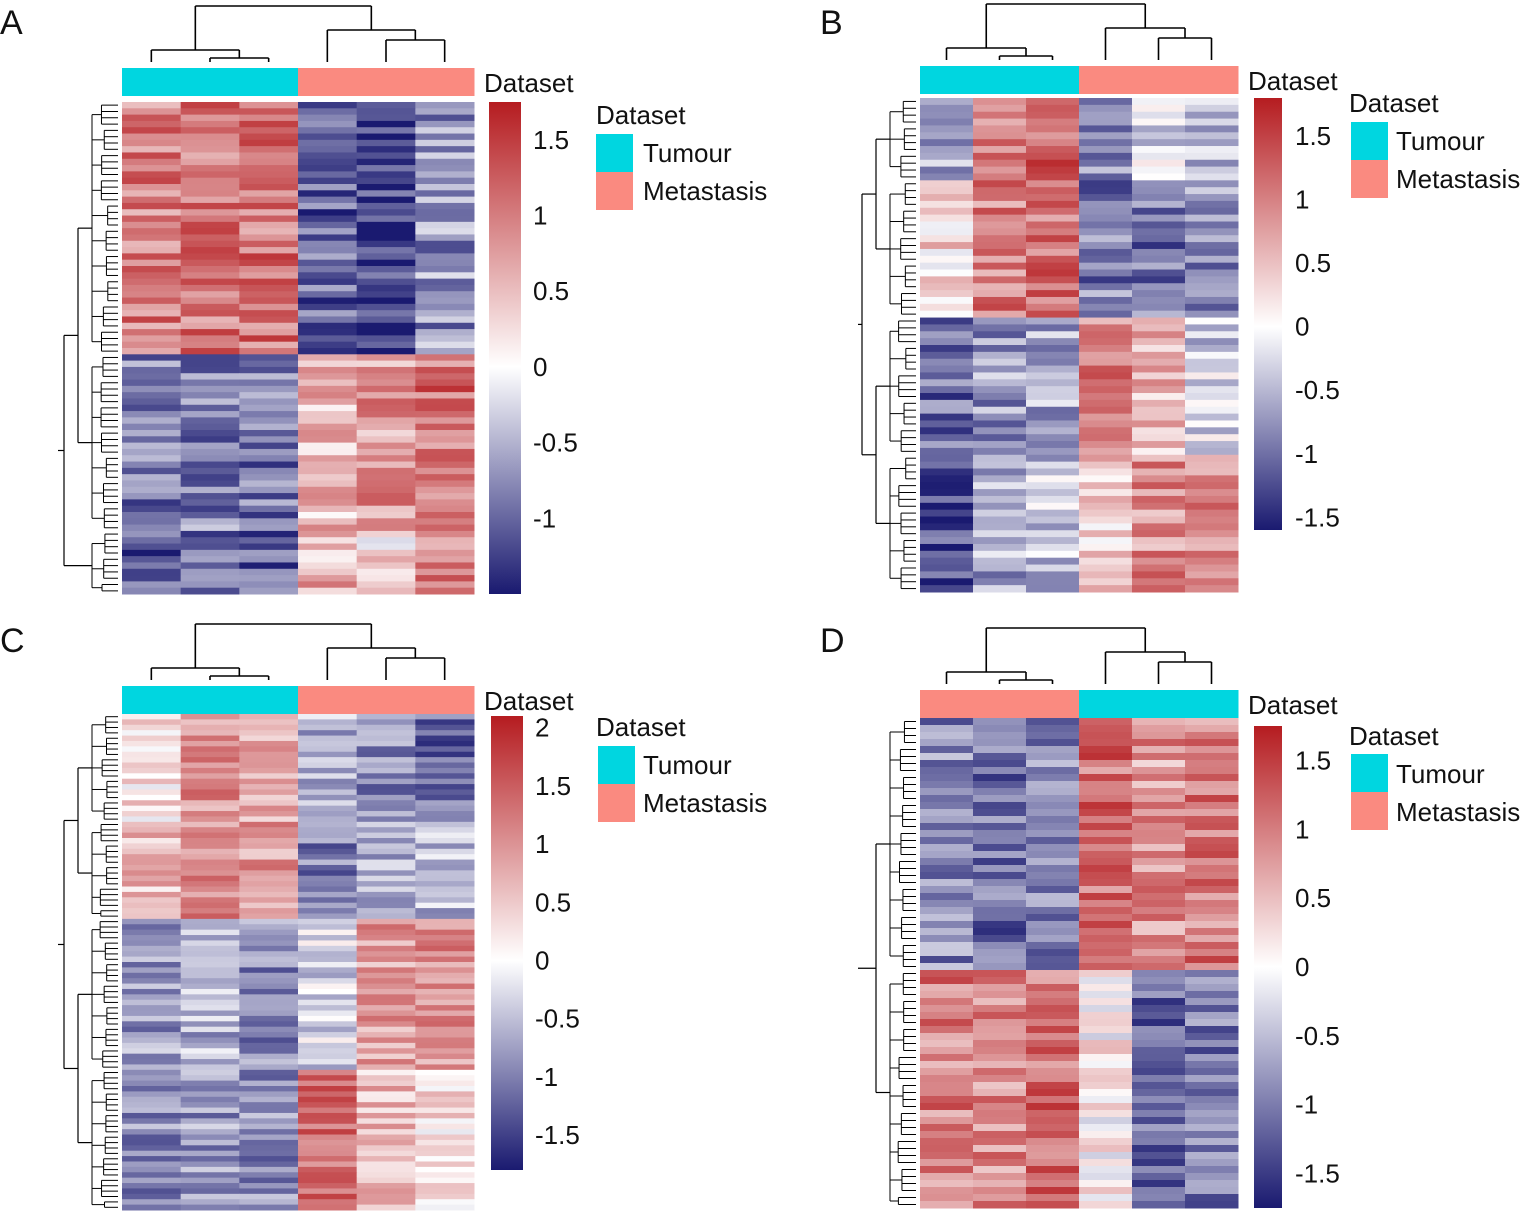  What do you see at coordinates (1458, 812) in the screenshot?
I see `legend-label-metastasis: Metastasis` at bounding box center [1458, 812].